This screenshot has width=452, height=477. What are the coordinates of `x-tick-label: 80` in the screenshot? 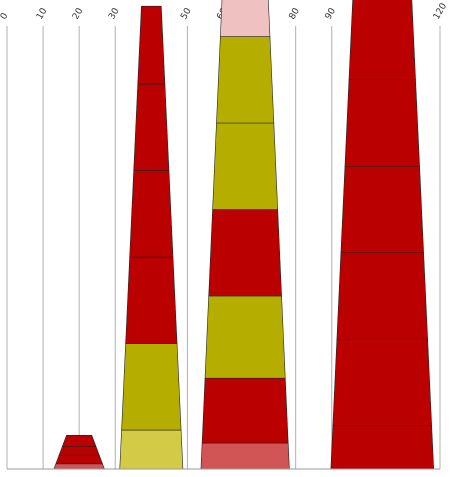 It's located at (295, 13).